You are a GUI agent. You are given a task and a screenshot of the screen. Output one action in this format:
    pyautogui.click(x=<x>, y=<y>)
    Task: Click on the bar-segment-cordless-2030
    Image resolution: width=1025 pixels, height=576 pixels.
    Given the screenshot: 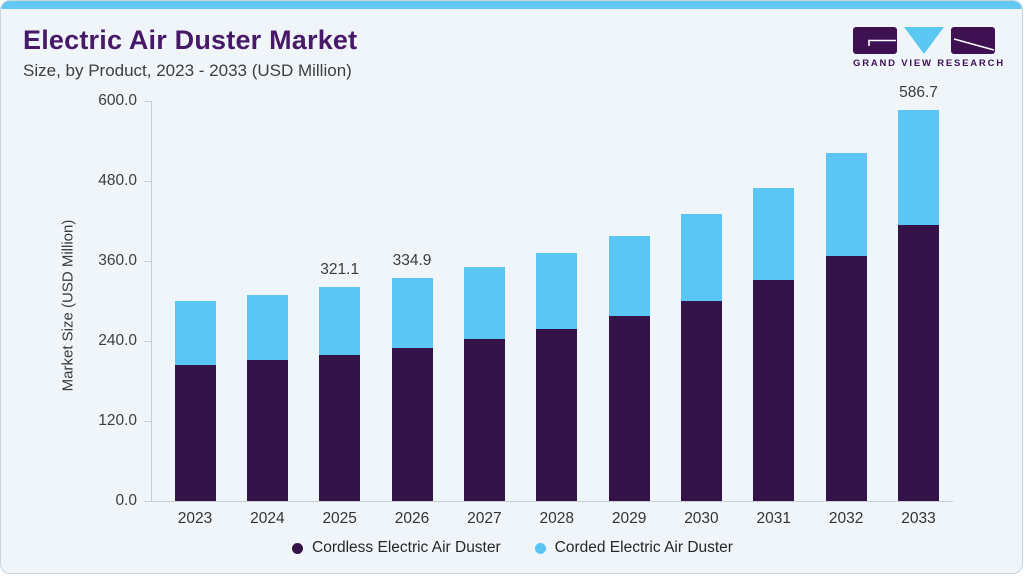 What is the action you would take?
    pyautogui.click(x=701, y=400)
    